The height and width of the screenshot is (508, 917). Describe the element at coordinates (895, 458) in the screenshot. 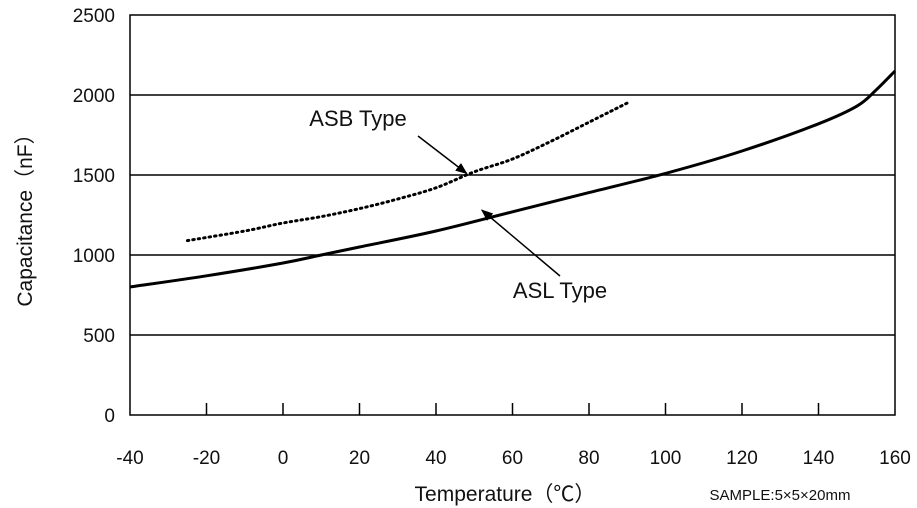

I see `x-tick-label: 160` at that location.